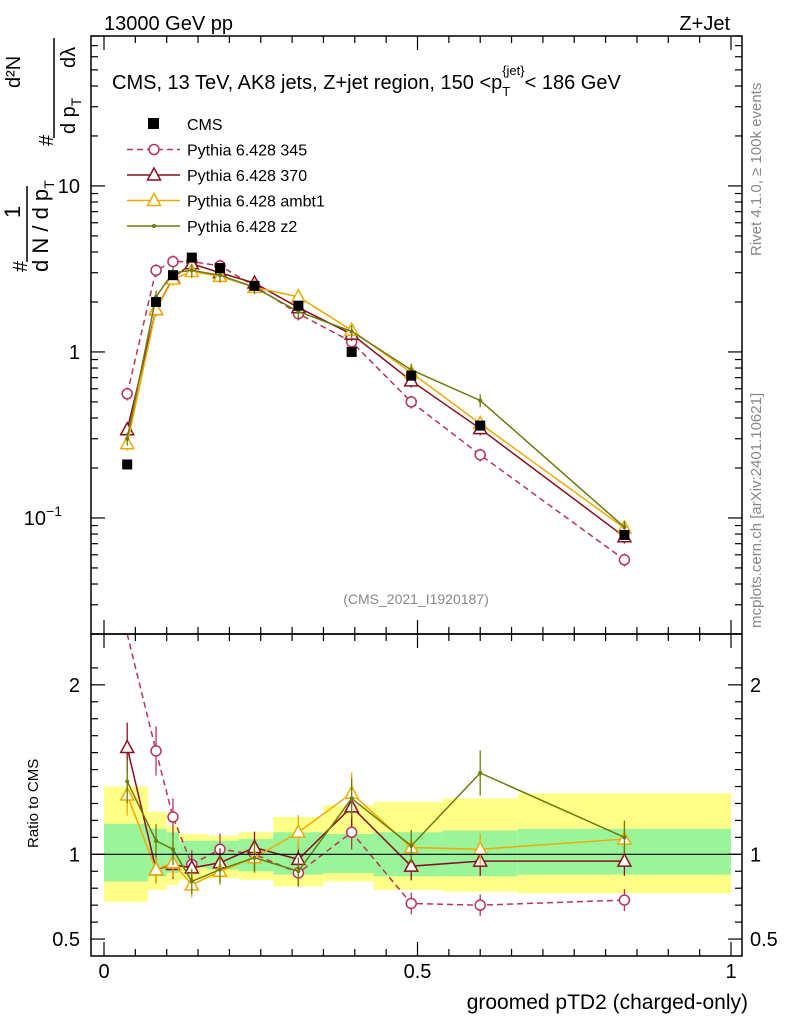 Image resolution: width=786 pixels, height=1024 pixels. I want to click on side-text-top: Rivet 4.1.0, ≥ 100k events, so click(756, 169).